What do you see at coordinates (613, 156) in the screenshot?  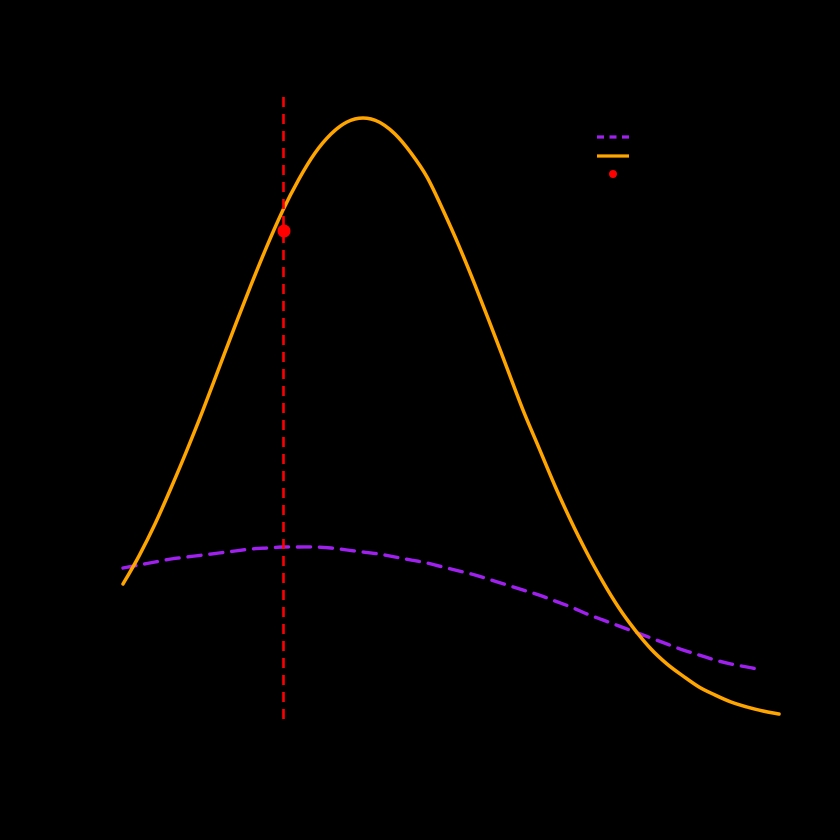 I see `legend` at bounding box center [613, 156].